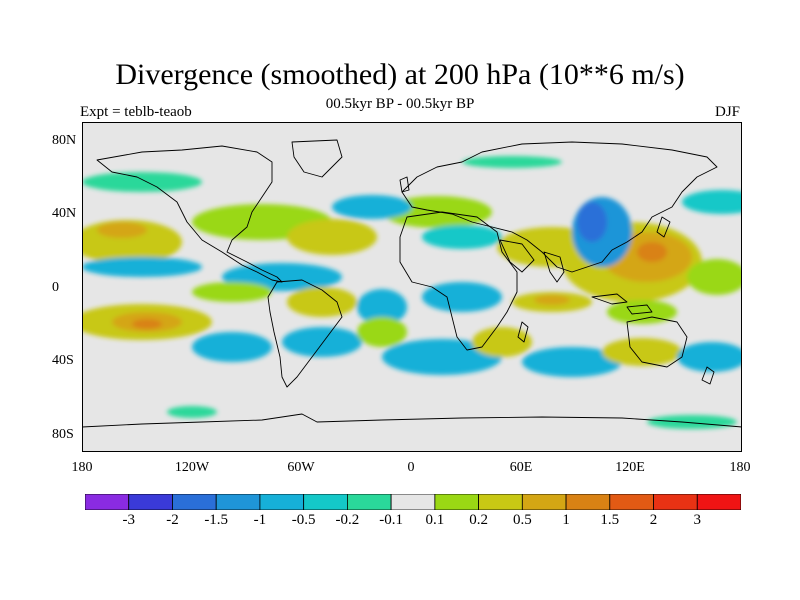 Image resolution: width=800 pixels, height=600 pixels. What do you see at coordinates (63, 434) in the screenshot?
I see `y-tick-80s: 80S` at bounding box center [63, 434].